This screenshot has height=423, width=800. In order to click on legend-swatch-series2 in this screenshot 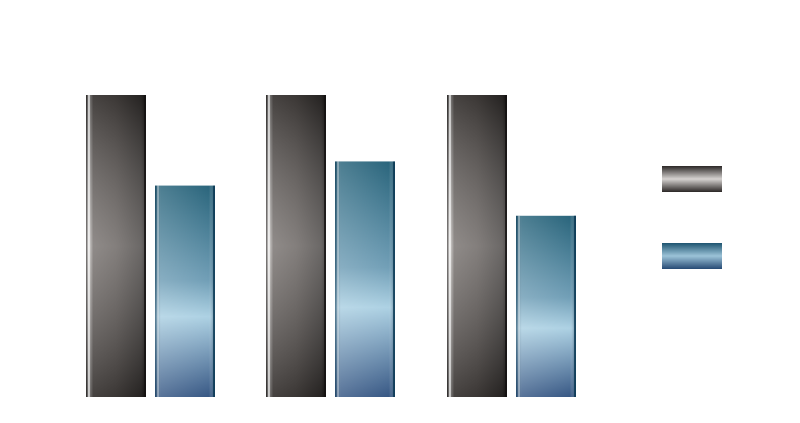, I will do `click(692, 256)`.